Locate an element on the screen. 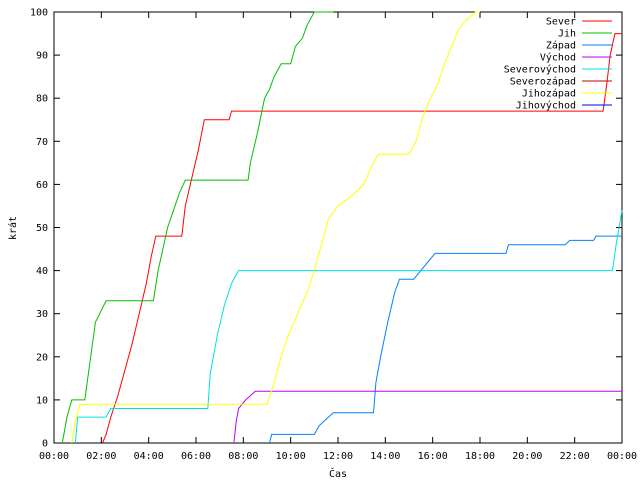  y-tick-label: 30 is located at coordinates (42, 314).